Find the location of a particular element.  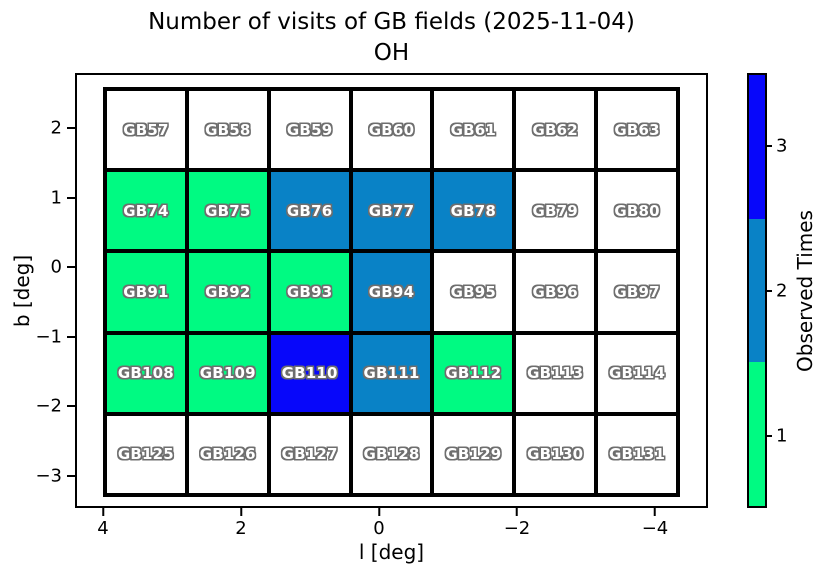

field-cell: GB95 is located at coordinates (473, 292).